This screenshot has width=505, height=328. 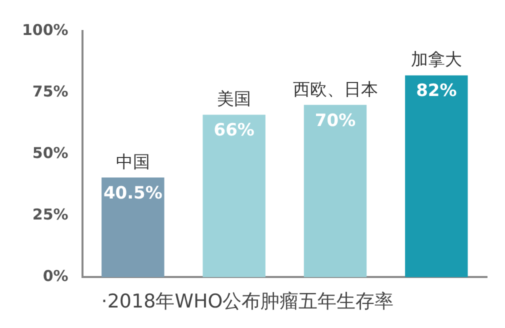 I want to click on y-tick-label: 75%, so click(x=50, y=91).